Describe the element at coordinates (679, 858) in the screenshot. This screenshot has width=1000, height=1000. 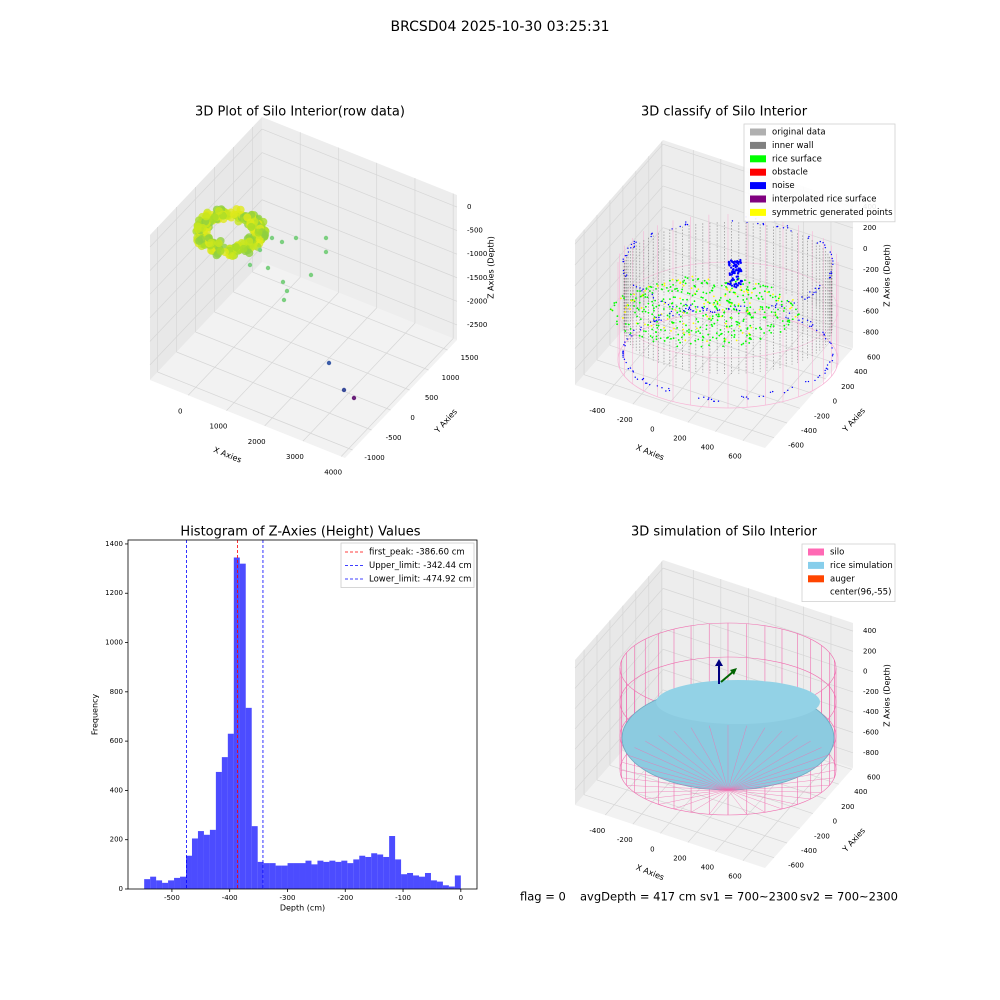
I see `x-tick-label: 200` at that location.